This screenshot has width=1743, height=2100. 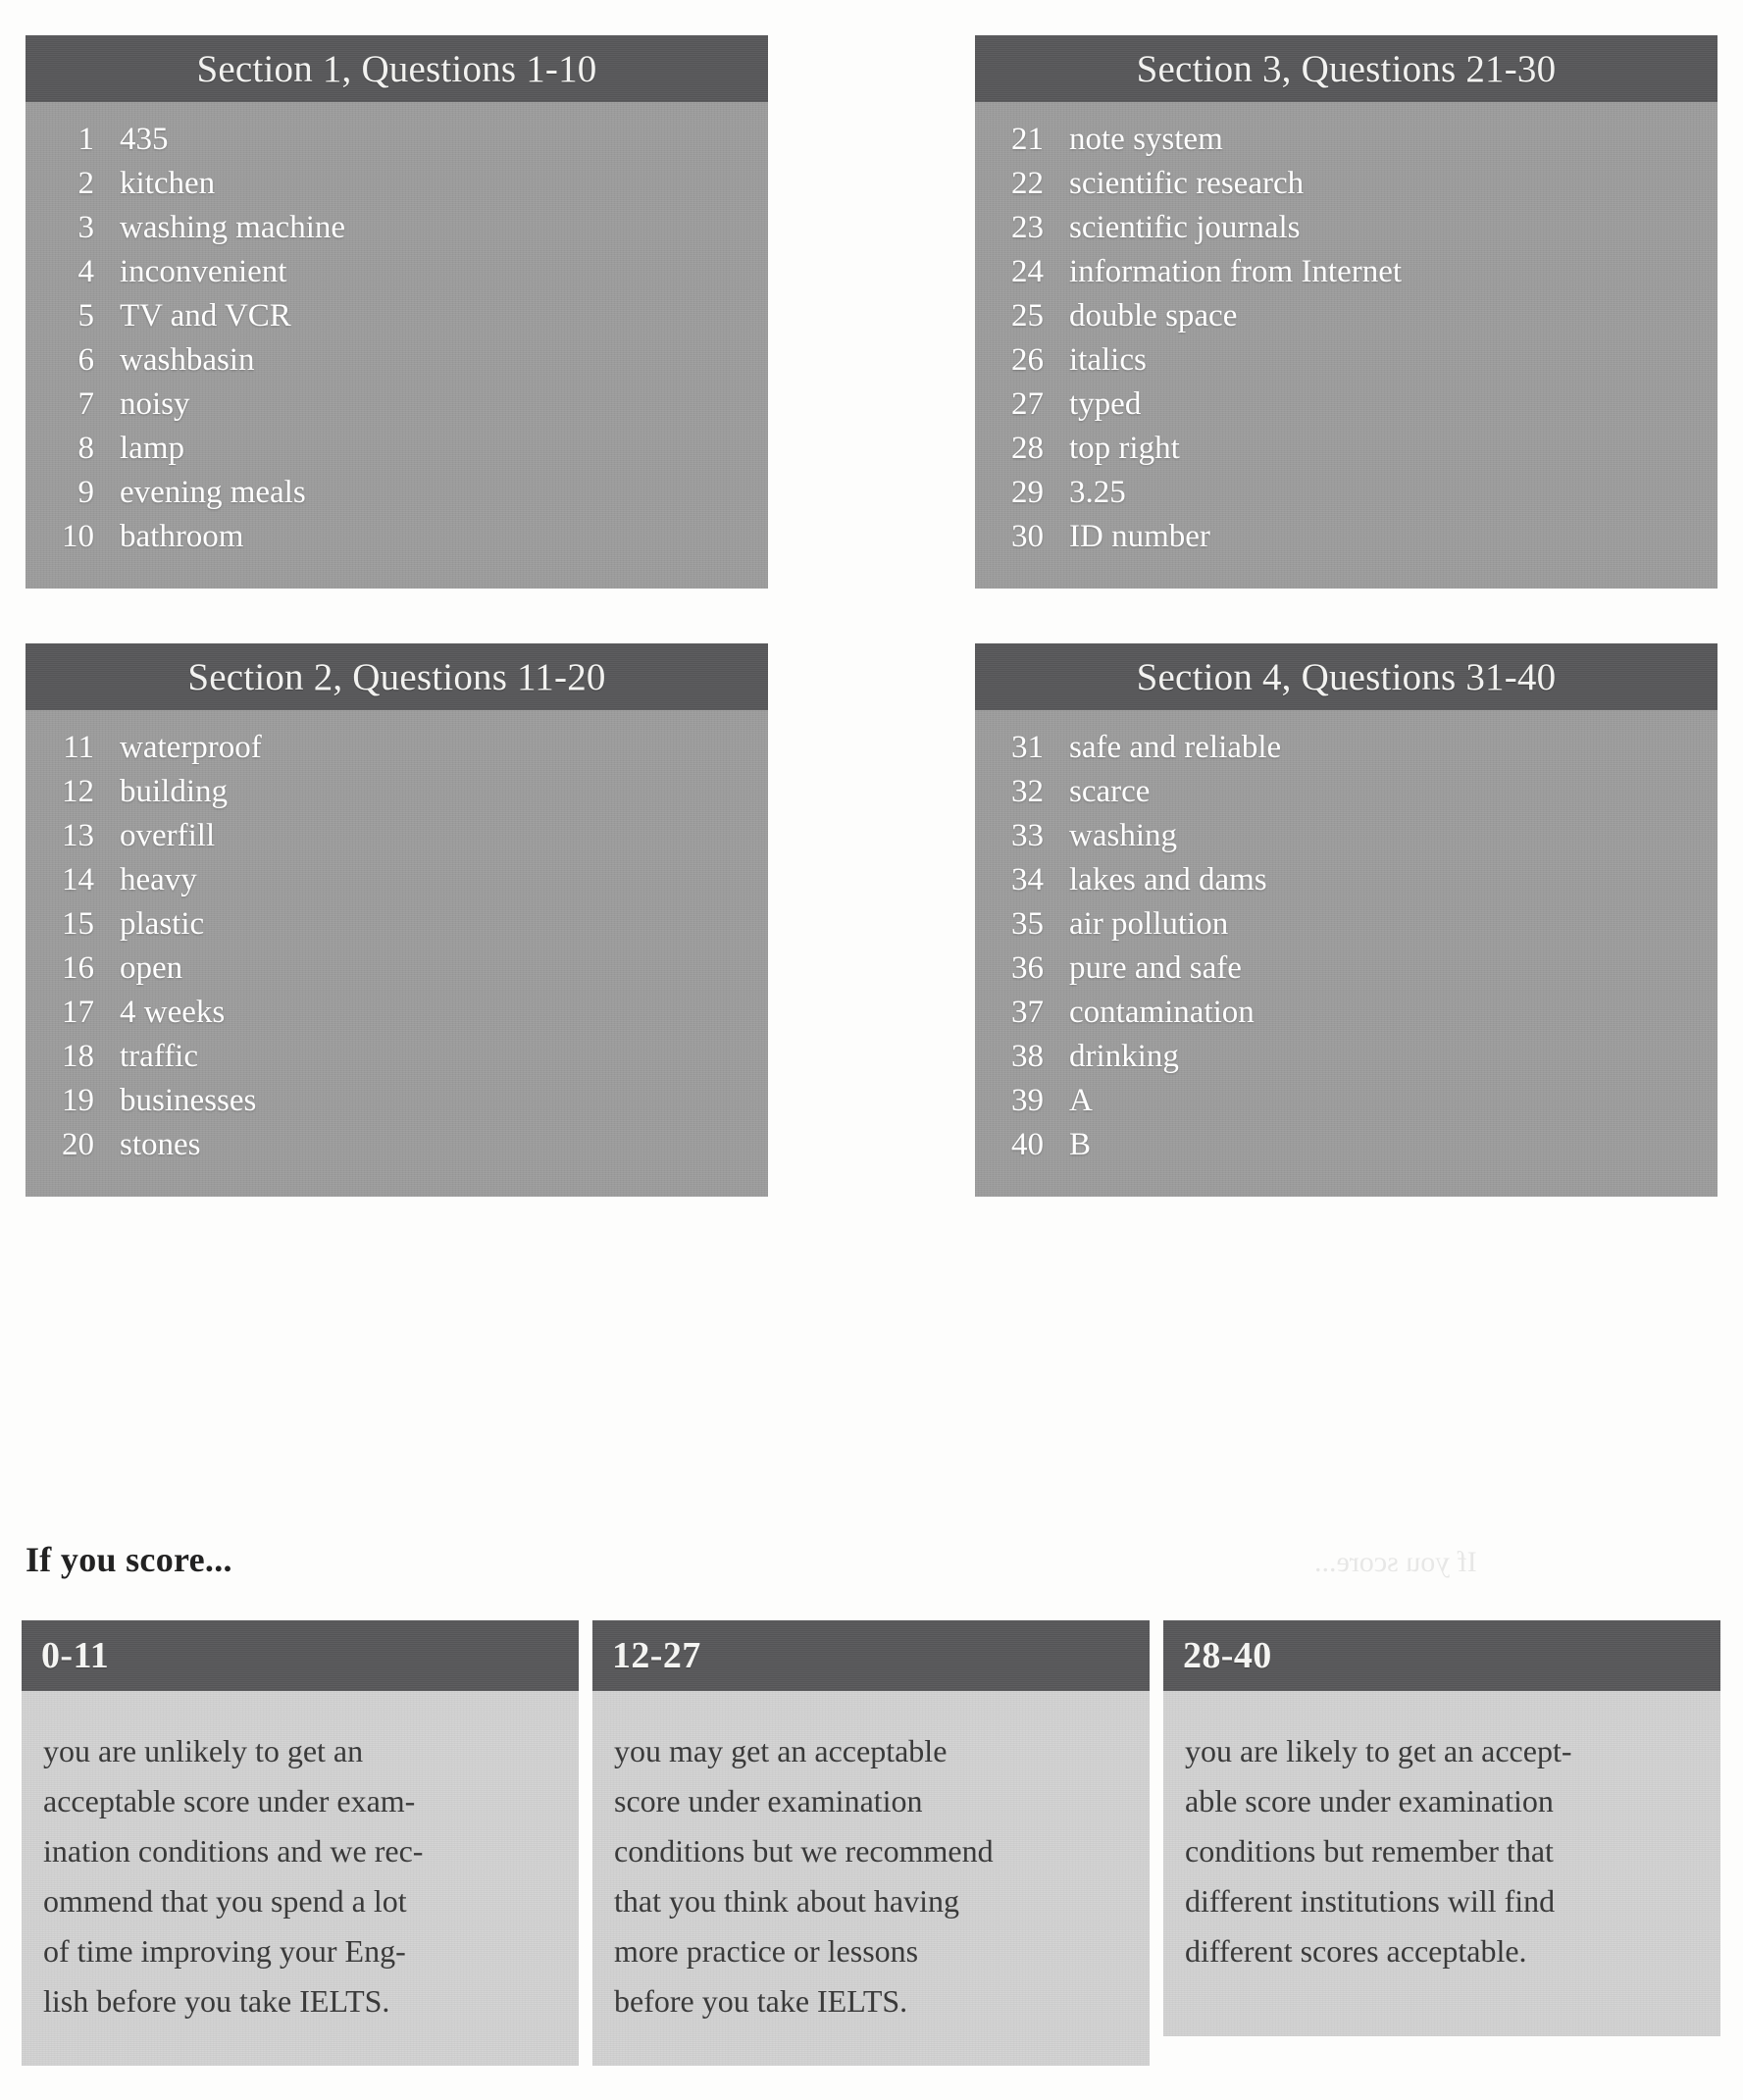 What do you see at coordinates (78, 747) in the screenshot?
I see `answer-number: 11` at bounding box center [78, 747].